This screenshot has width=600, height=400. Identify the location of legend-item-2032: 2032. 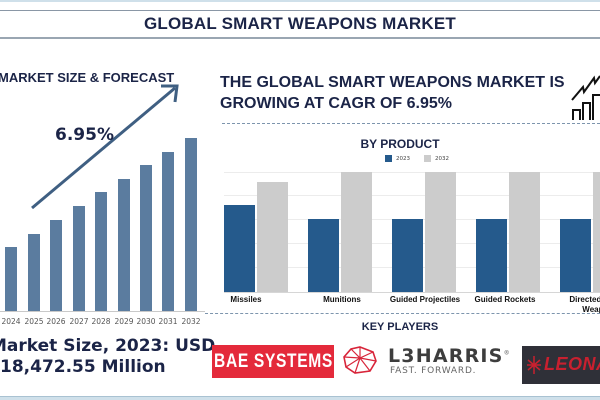
(436, 158).